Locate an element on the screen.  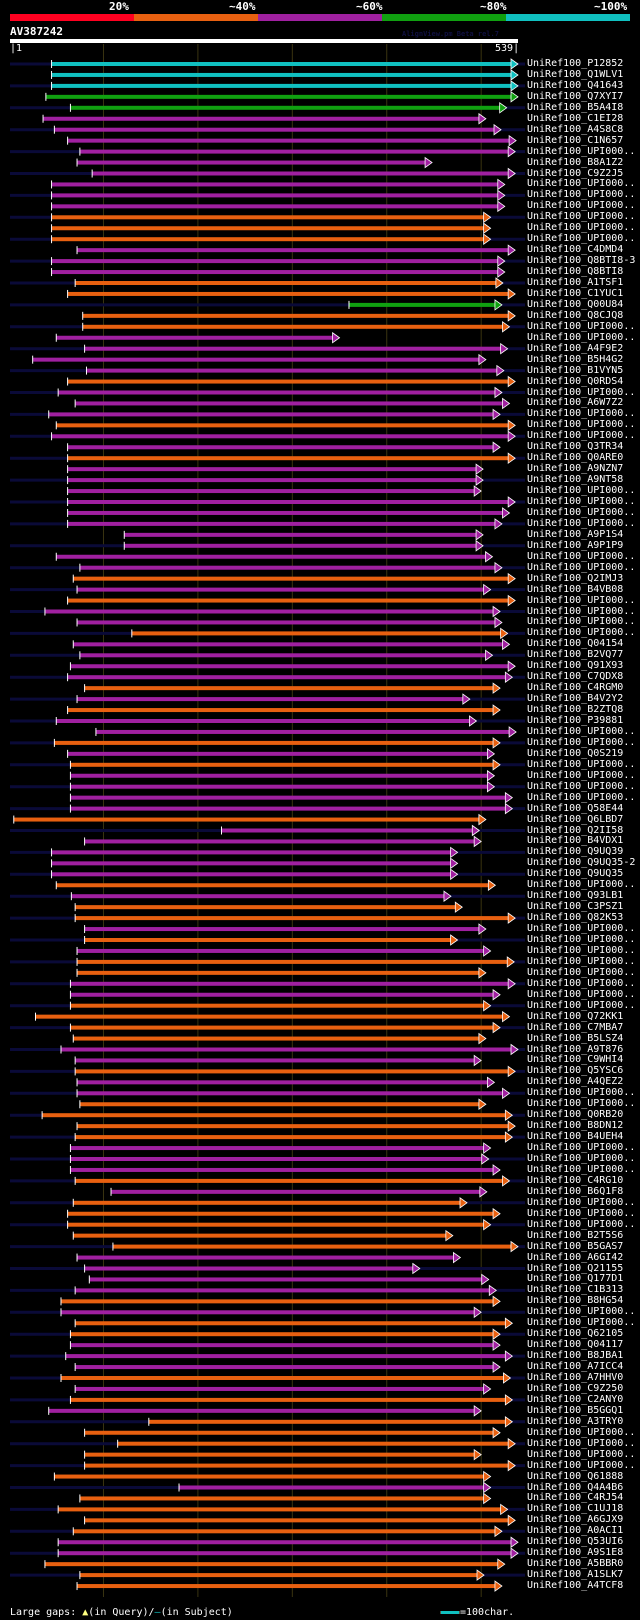
hit-label: UniRef100_A4F9E2 is located at coordinates (575, 348).